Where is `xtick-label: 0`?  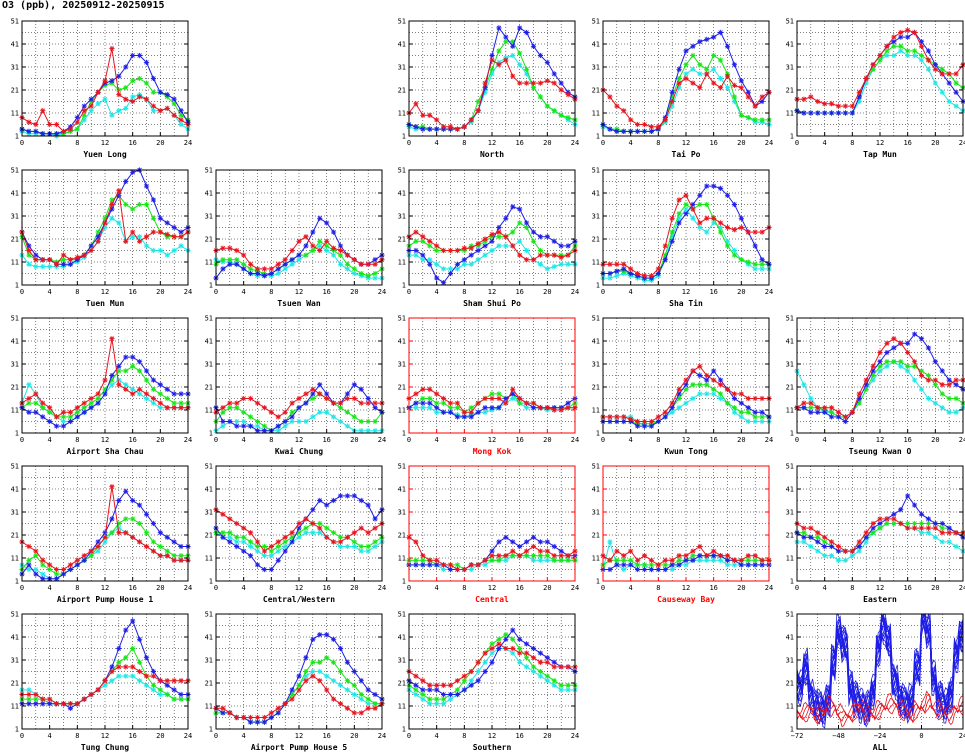 xtick-label: 0 is located at coordinates (409, 440).